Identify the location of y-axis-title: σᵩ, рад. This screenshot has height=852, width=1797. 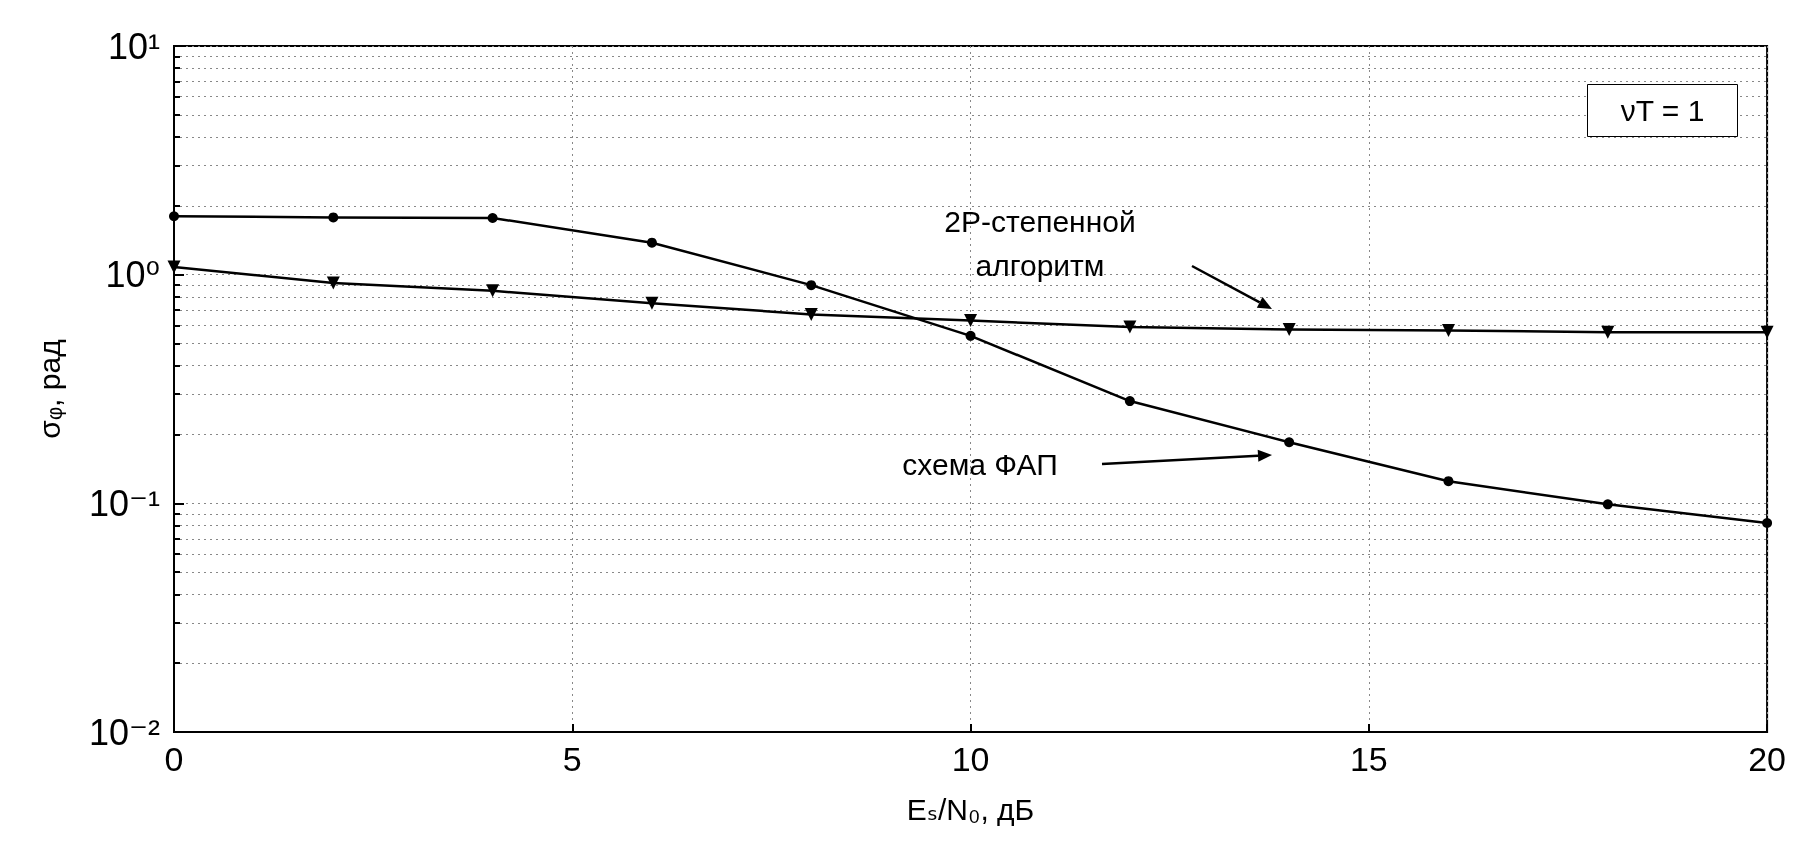
(49, 389).